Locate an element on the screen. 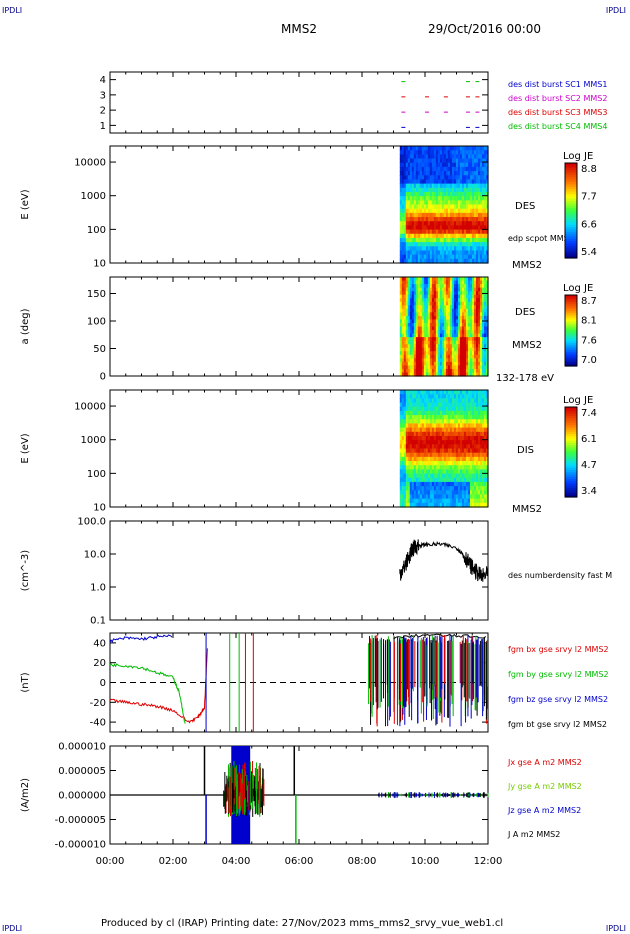 The image size is (630, 934). current-y-tick-label: 0.000005 is located at coordinates (82, 771).